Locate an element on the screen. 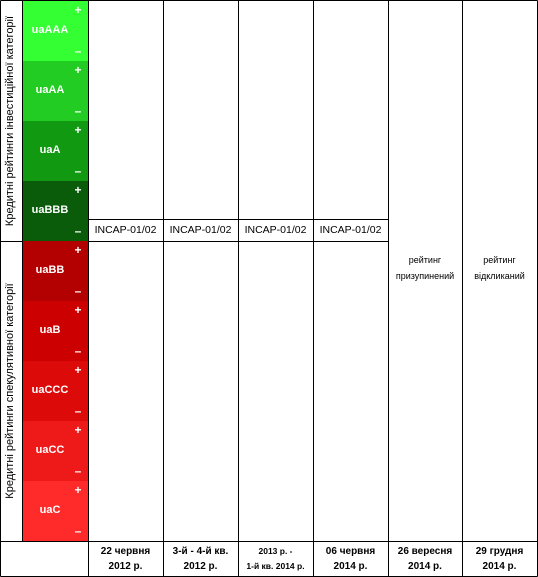 This screenshot has width=538, height=577. rating-label-uaAA: uaAA is located at coordinates (50, 90).